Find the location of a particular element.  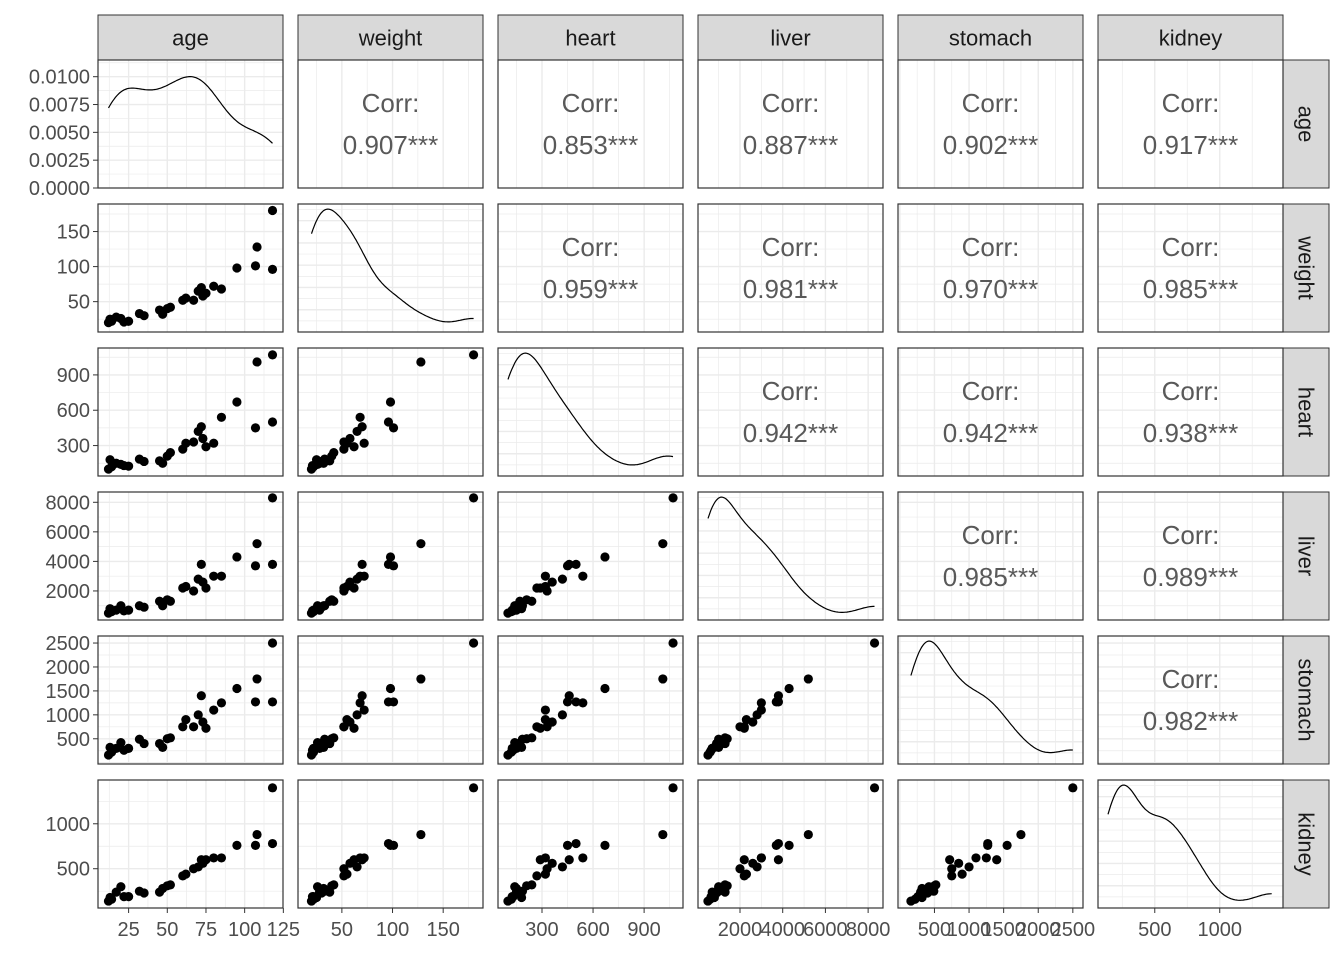

strip-label-row-kidney: kidney is located at coordinates (1306, 844).